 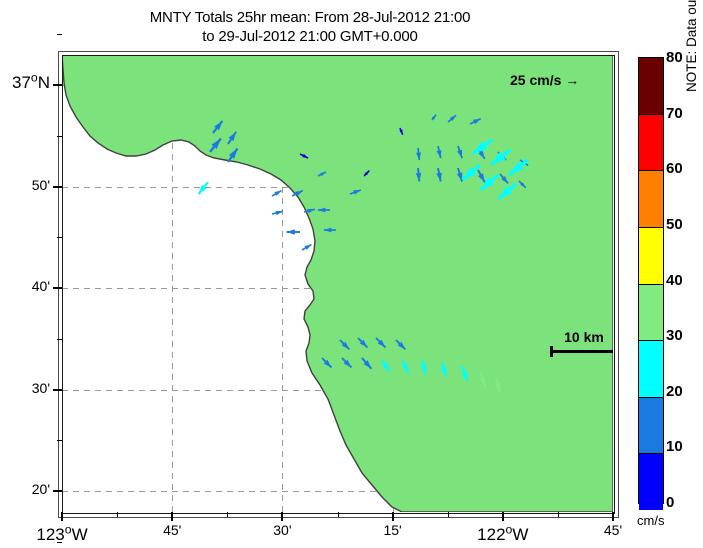 What do you see at coordinates (674, 391) in the screenshot?
I see `colorbar-tick-label: 20` at bounding box center [674, 391].